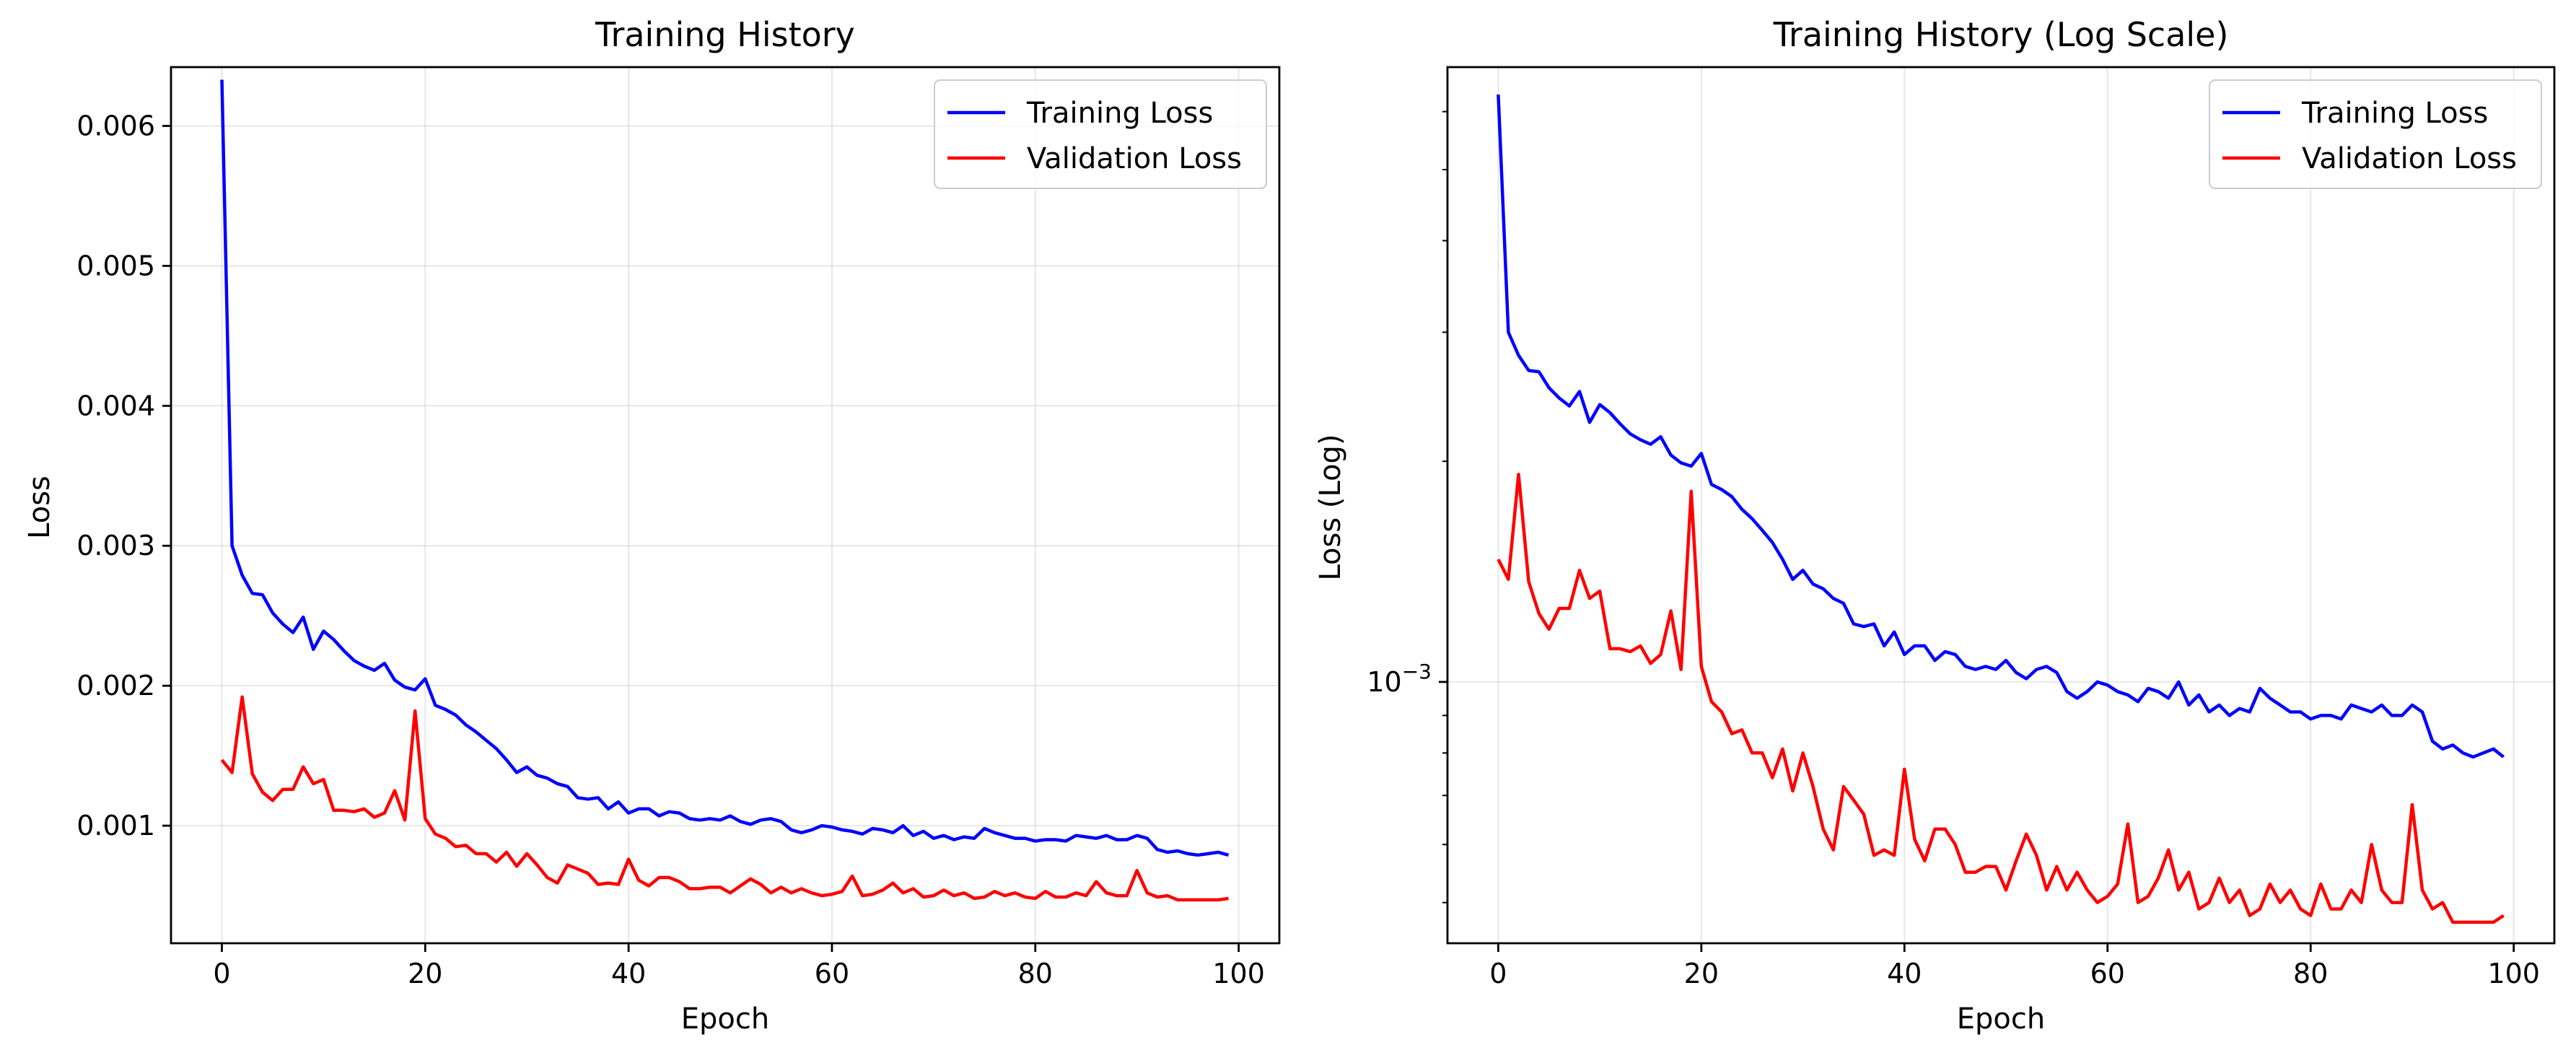 This screenshot has height=1058, width=2576. I want to click on y-tick-label: 10−3, so click(1399, 679).